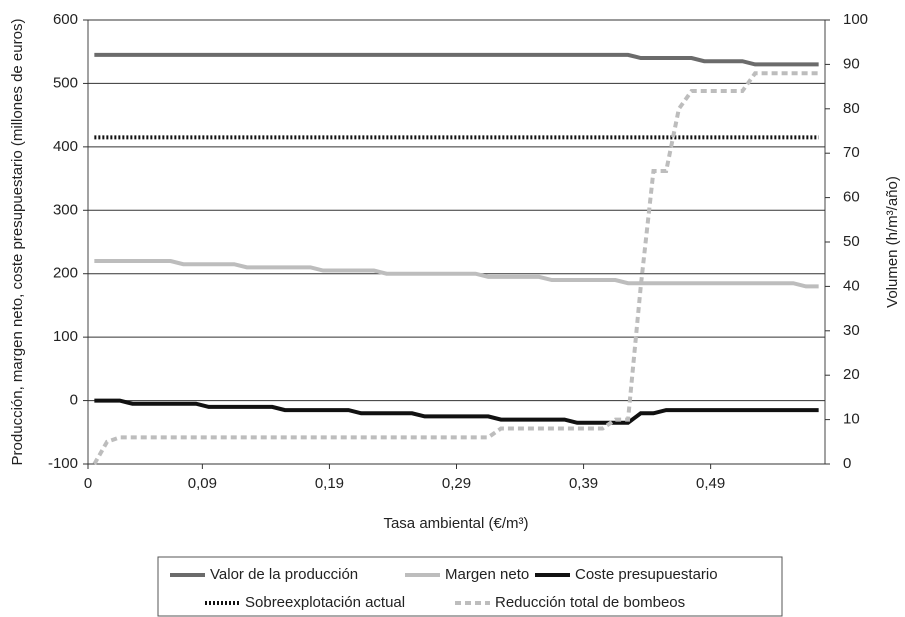 The width and height of the screenshot is (905, 617). What do you see at coordinates (851, 374) in the screenshot?
I see `y2-tick-label: 20` at bounding box center [851, 374].